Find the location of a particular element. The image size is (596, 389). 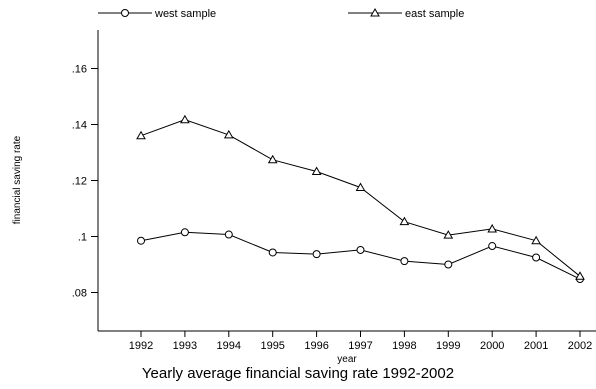

y-tick-label: .14 is located at coordinates (79, 126).